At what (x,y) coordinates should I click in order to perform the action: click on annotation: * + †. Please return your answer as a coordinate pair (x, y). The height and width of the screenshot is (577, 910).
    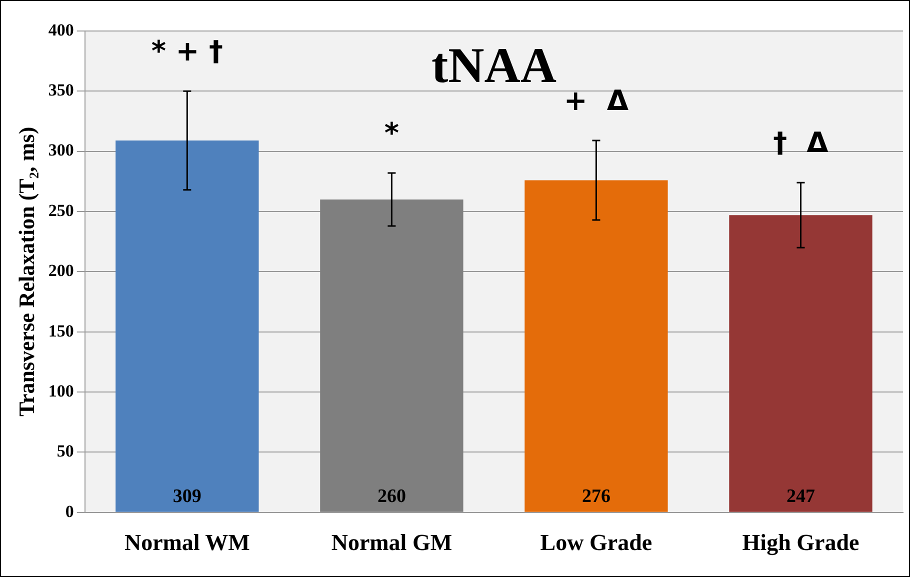
    Looking at the image, I should click on (187, 51).